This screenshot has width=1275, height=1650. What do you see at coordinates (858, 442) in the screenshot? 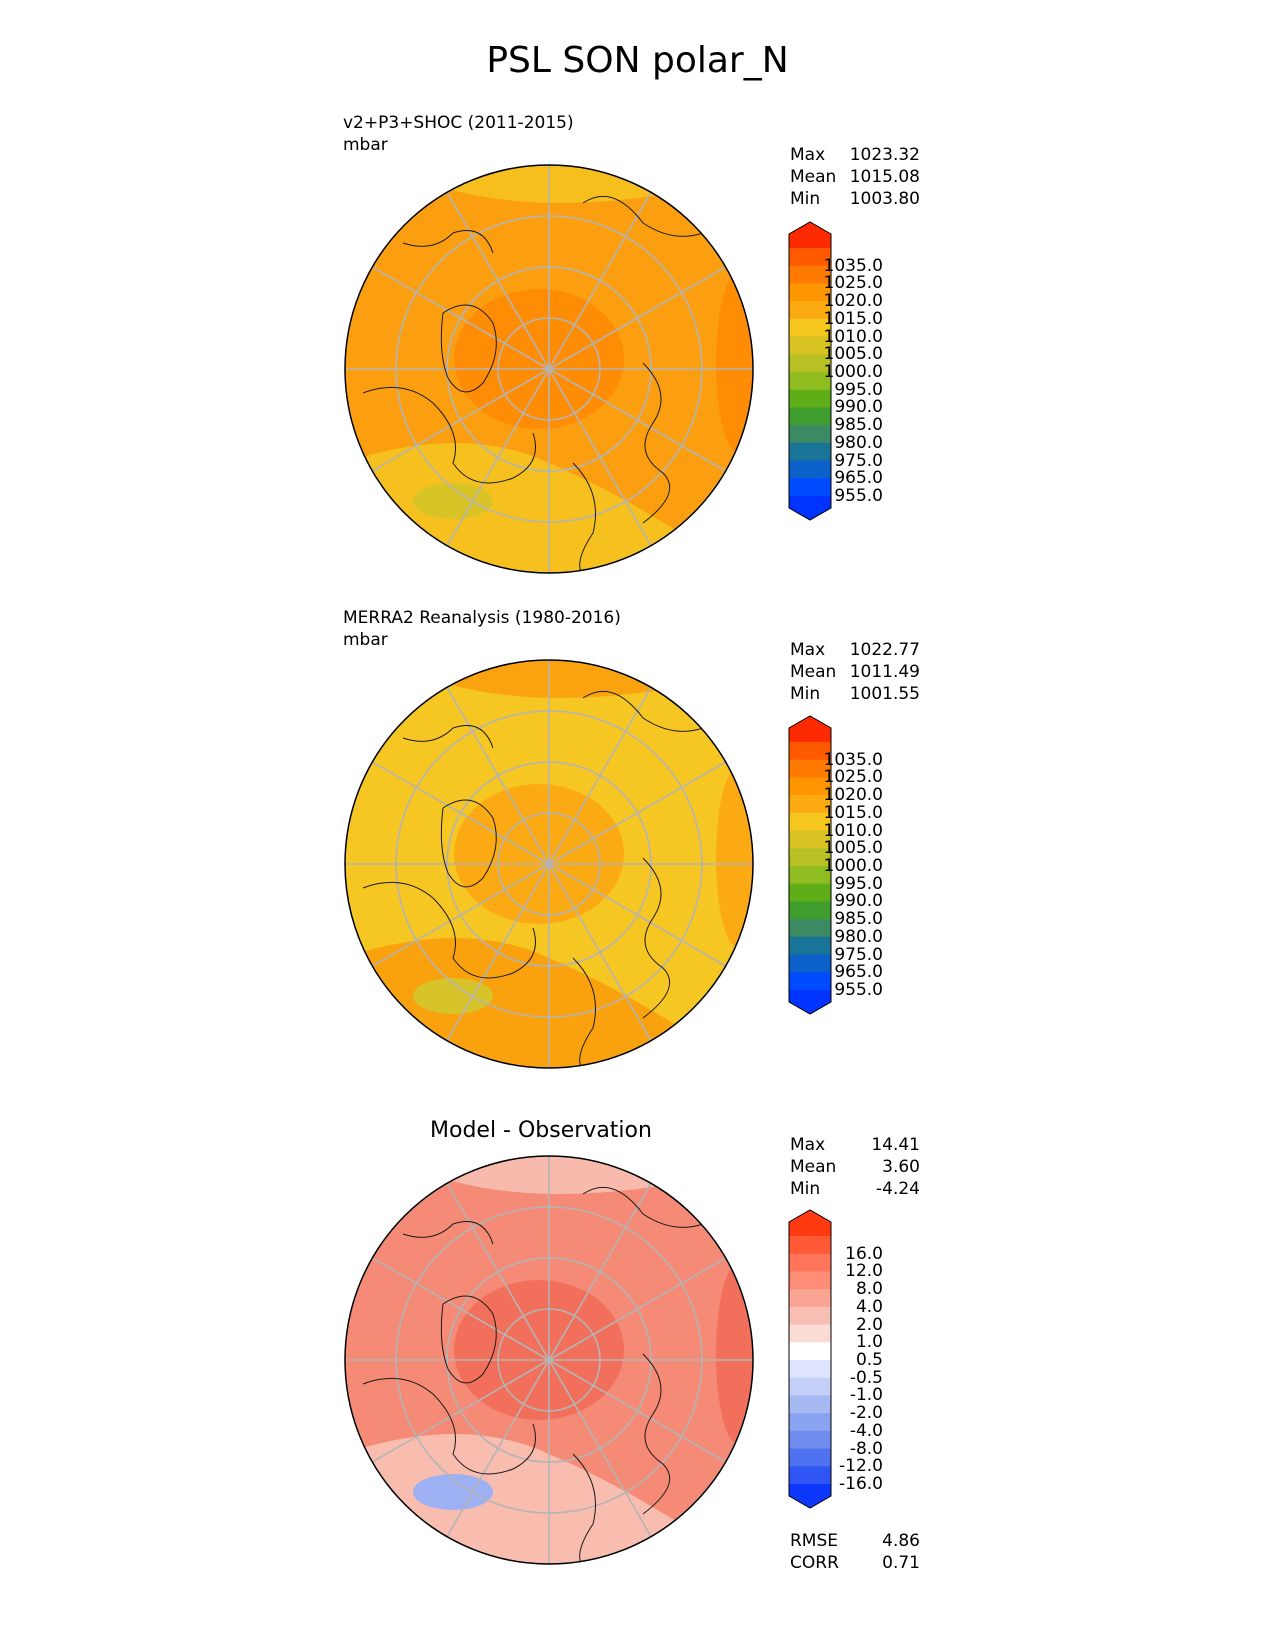
I see `colorbar-tick-label: 980.0` at bounding box center [858, 442].